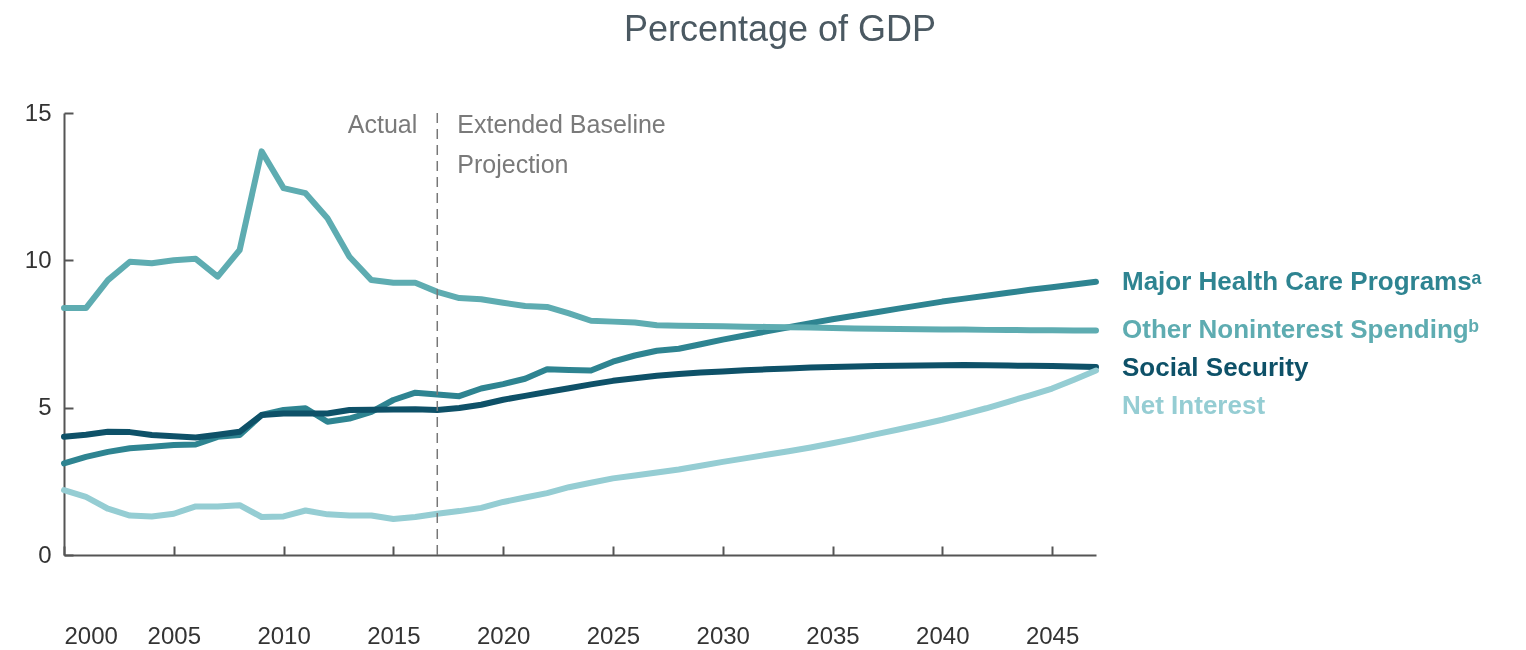  Describe the element at coordinates (833, 635) in the screenshot. I see `x-tick-label: 2035` at that location.